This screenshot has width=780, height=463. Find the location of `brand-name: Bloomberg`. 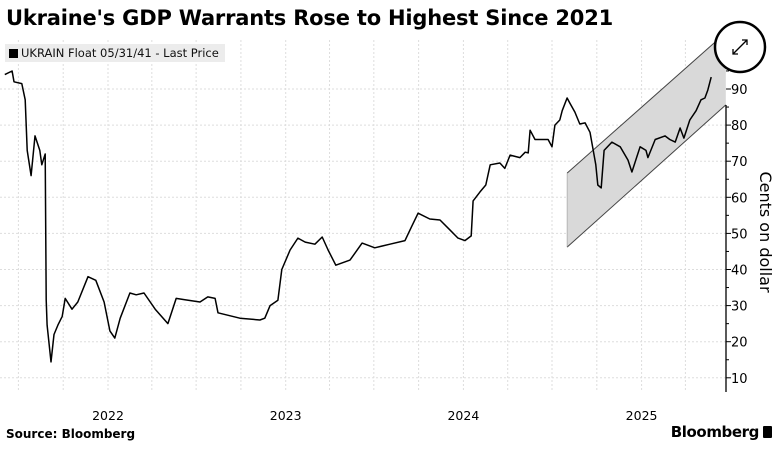

brand-name: Bloomberg is located at coordinates (715, 432).